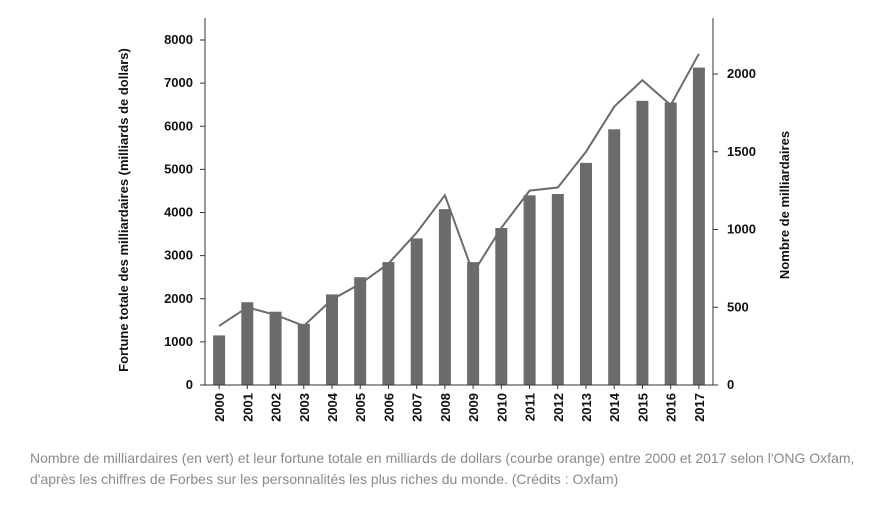  What do you see at coordinates (189, 384) in the screenshot?
I see `left-tick-label: 0` at bounding box center [189, 384].